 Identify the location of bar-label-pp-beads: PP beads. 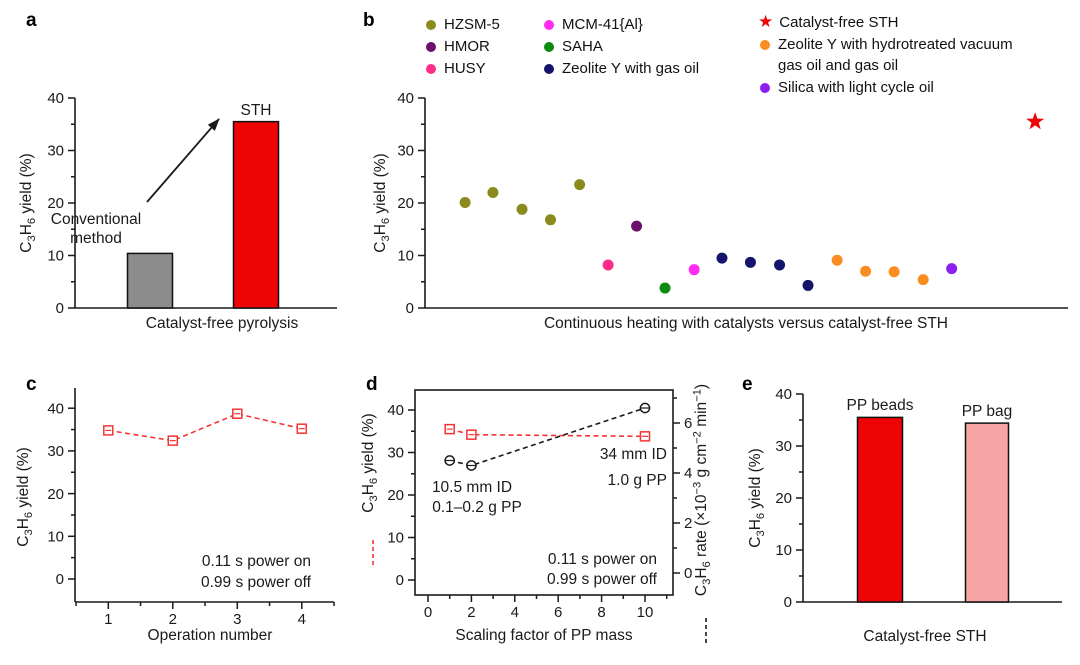
(880, 405).